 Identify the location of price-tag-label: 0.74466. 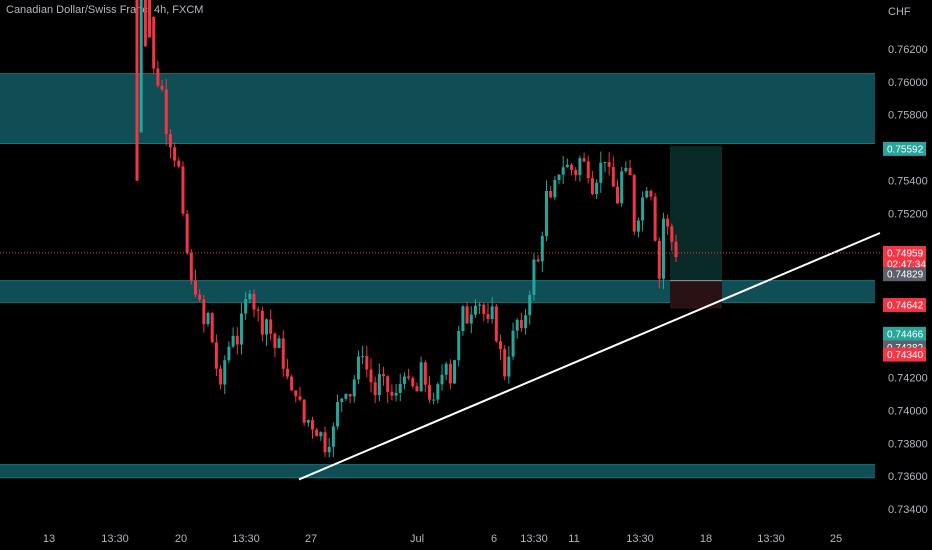
(905, 334).